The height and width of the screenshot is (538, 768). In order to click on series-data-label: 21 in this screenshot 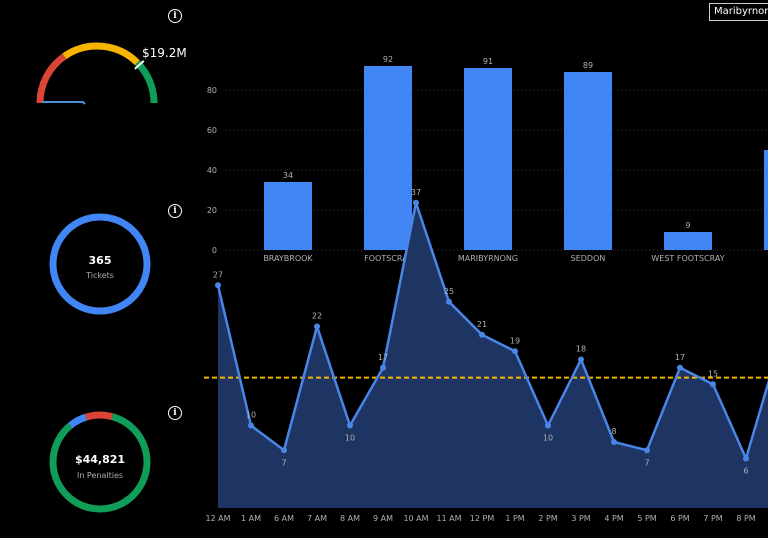, I will do `click(482, 324)`.